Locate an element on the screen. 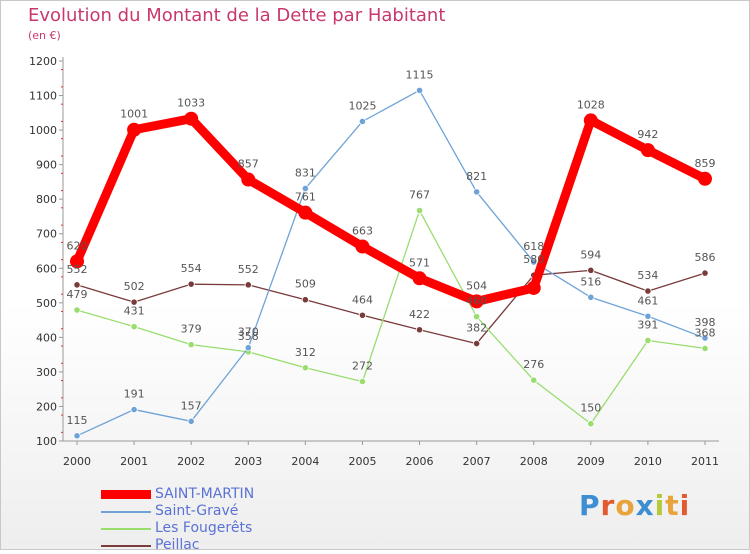  data-label: 479 is located at coordinates (77, 294).